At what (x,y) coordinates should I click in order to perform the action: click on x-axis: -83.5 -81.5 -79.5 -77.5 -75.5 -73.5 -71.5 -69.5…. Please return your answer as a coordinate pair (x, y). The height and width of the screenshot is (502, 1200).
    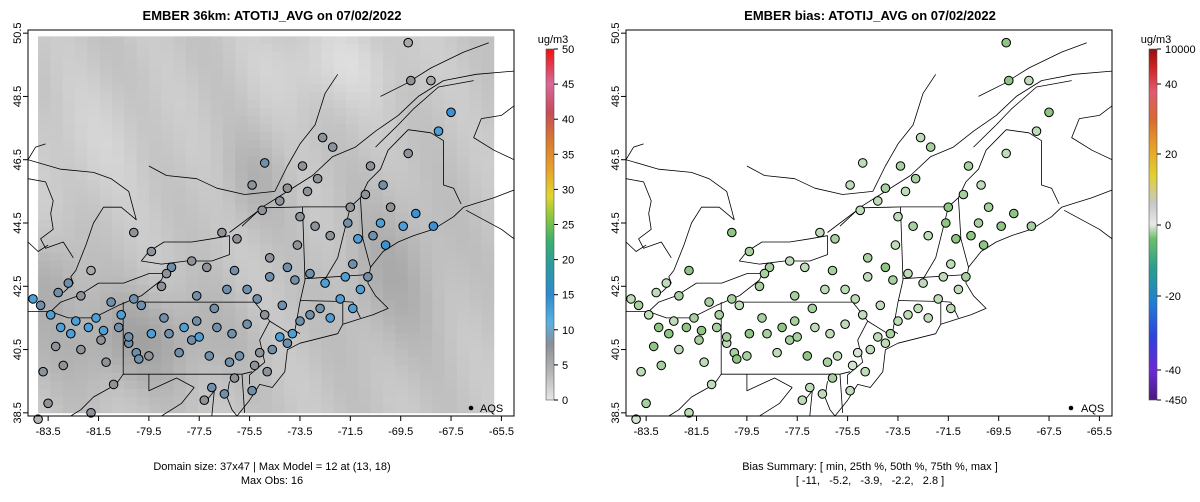
    Looking at the image, I should click on (275, 427).